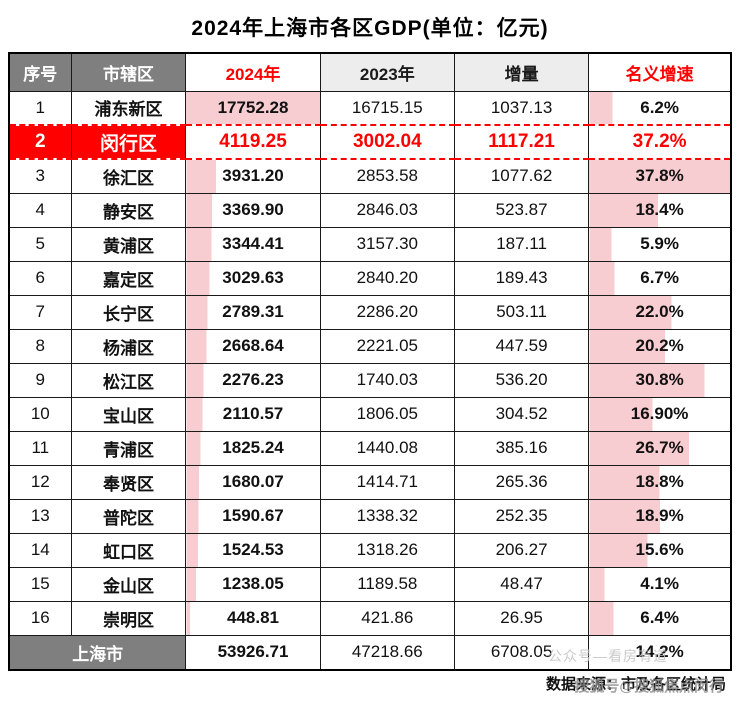 This screenshot has height=706, width=740. Describe the element at coordinates (660, 584) in the screenshot. I see `growth-cell: 4.1%` at that location.